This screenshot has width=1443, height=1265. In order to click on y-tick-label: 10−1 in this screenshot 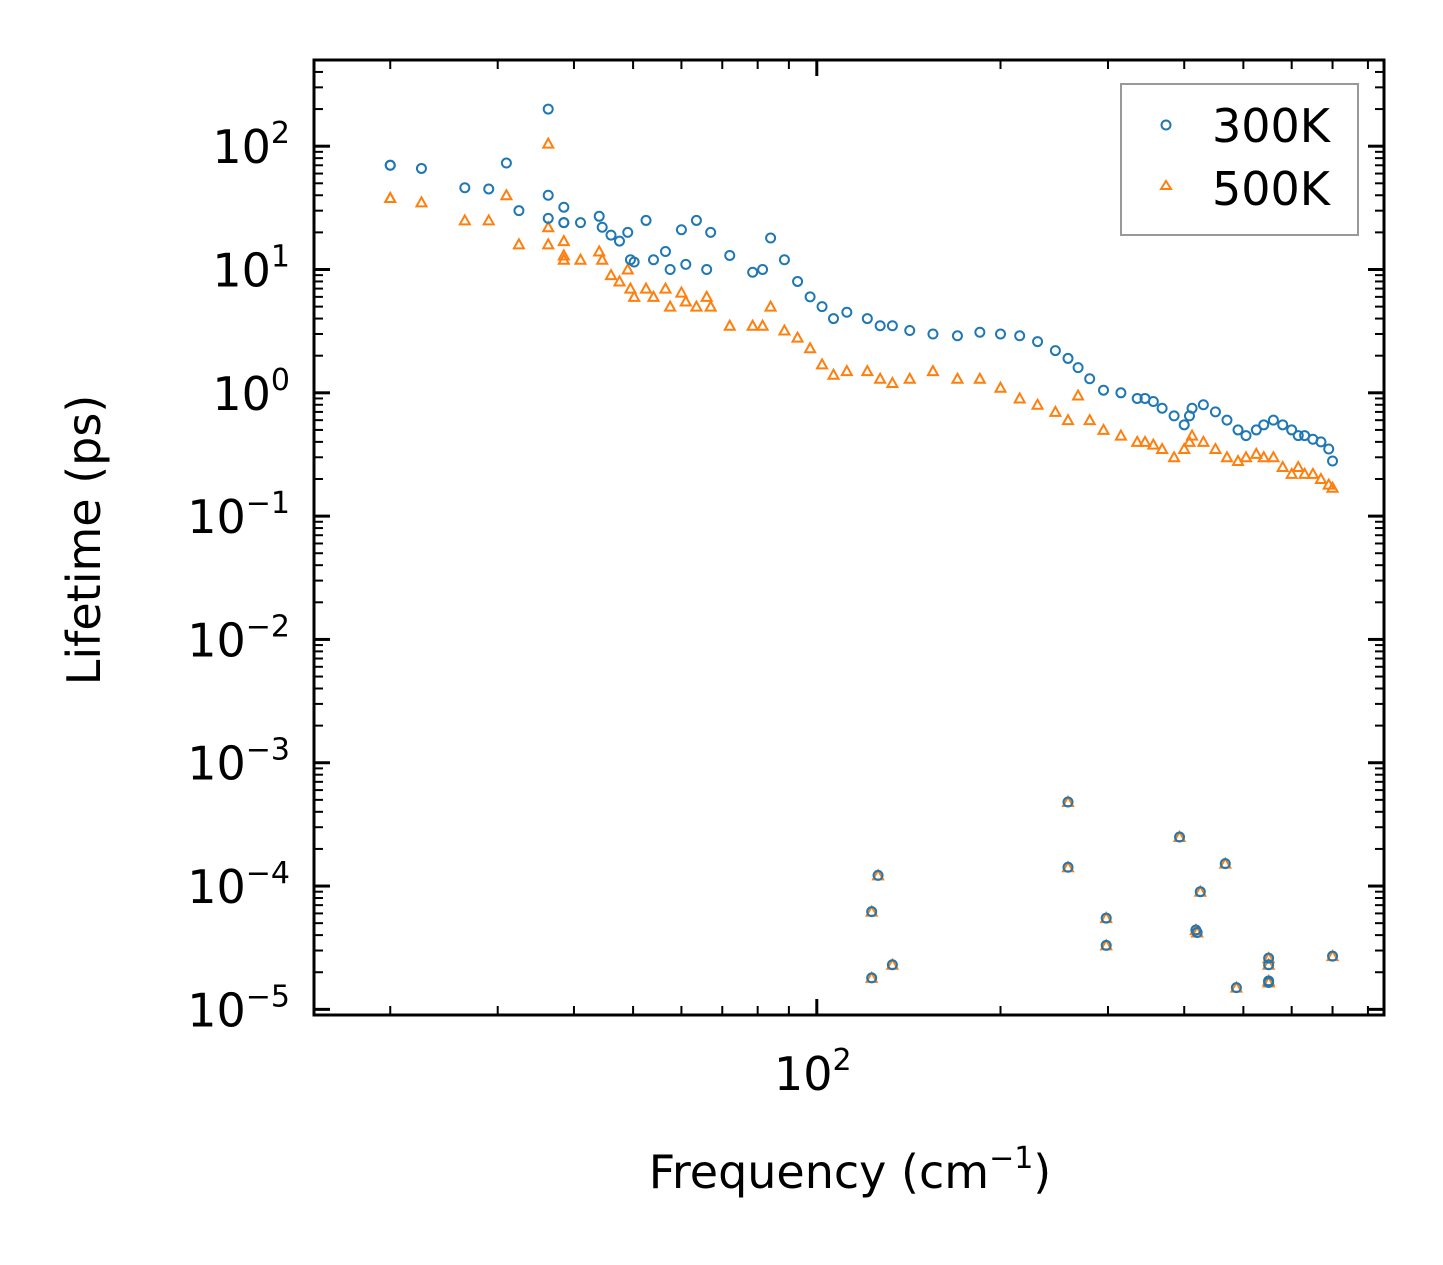, I will do `click(238, 515)`.